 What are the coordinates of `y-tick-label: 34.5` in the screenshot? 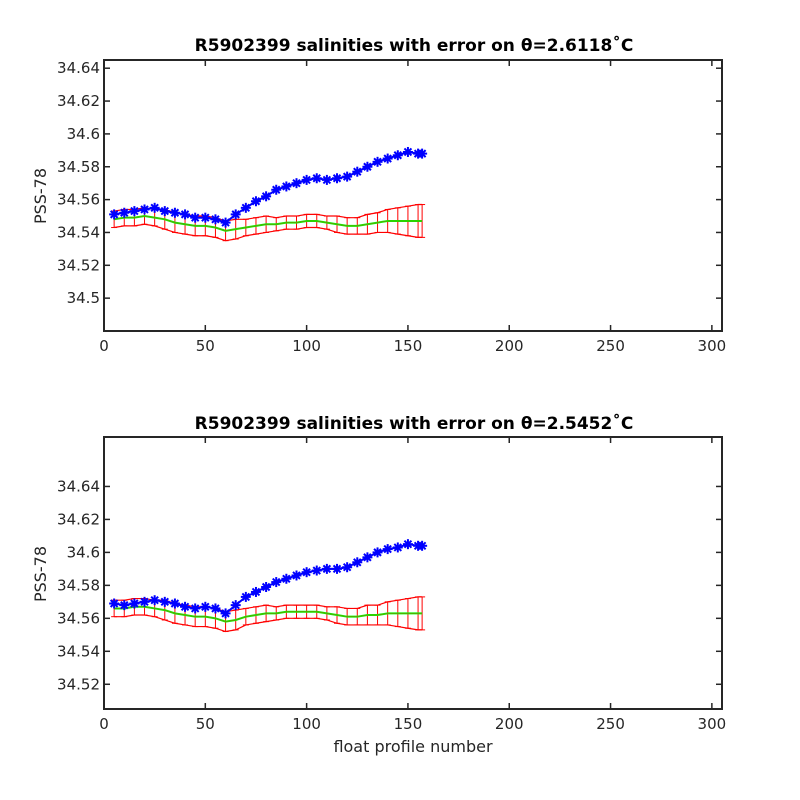 It's located at (83, 298).